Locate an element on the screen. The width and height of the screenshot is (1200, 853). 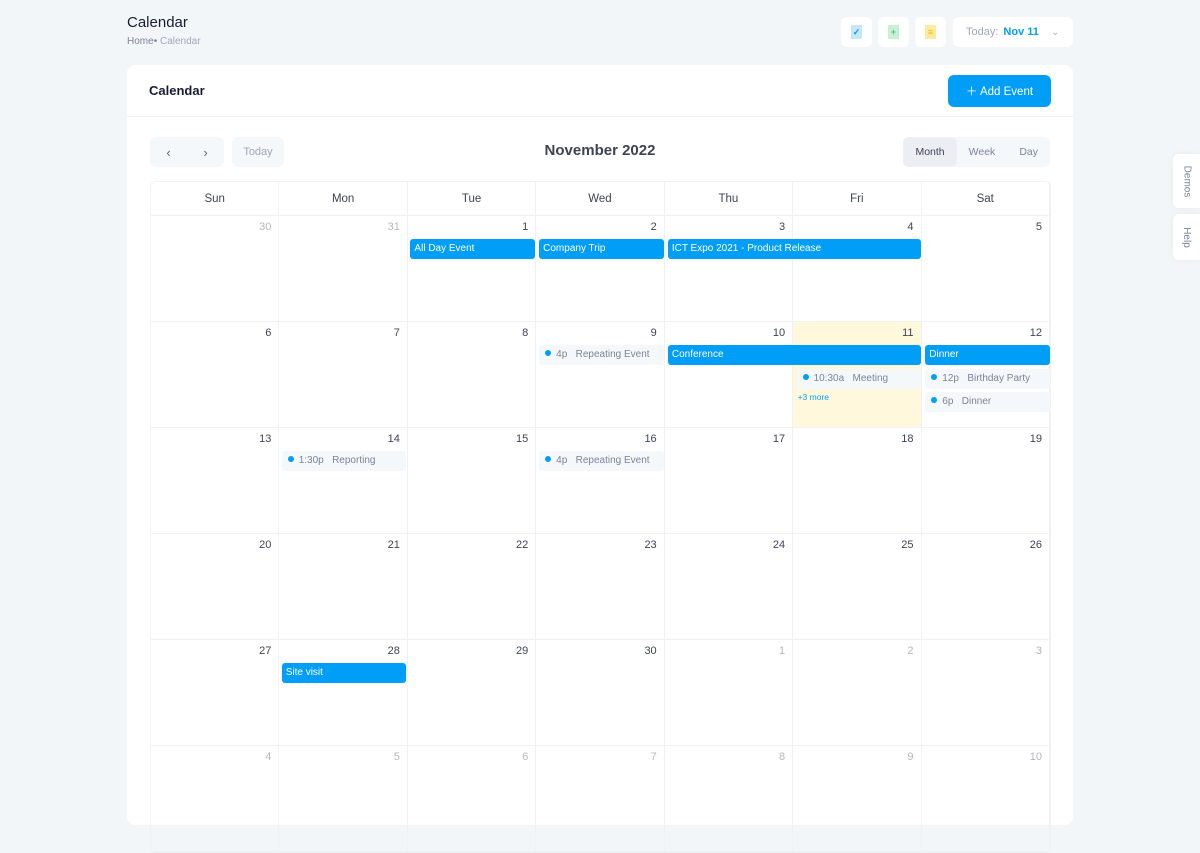
calendar-event: Site visit is located at coordinates (344, 673).